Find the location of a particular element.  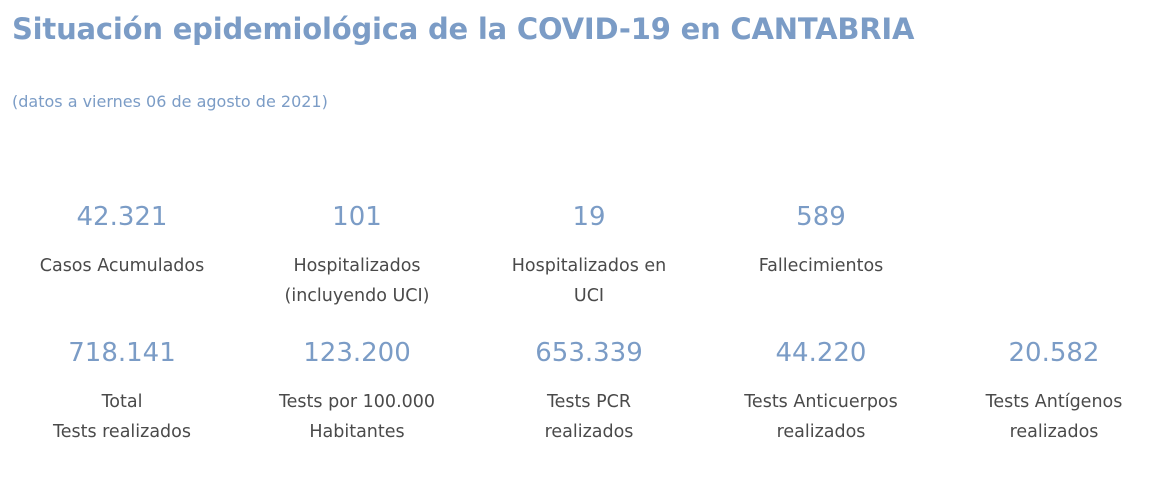

stat-label-line: Tests Antígenos is located at coordinates (1054, 402).